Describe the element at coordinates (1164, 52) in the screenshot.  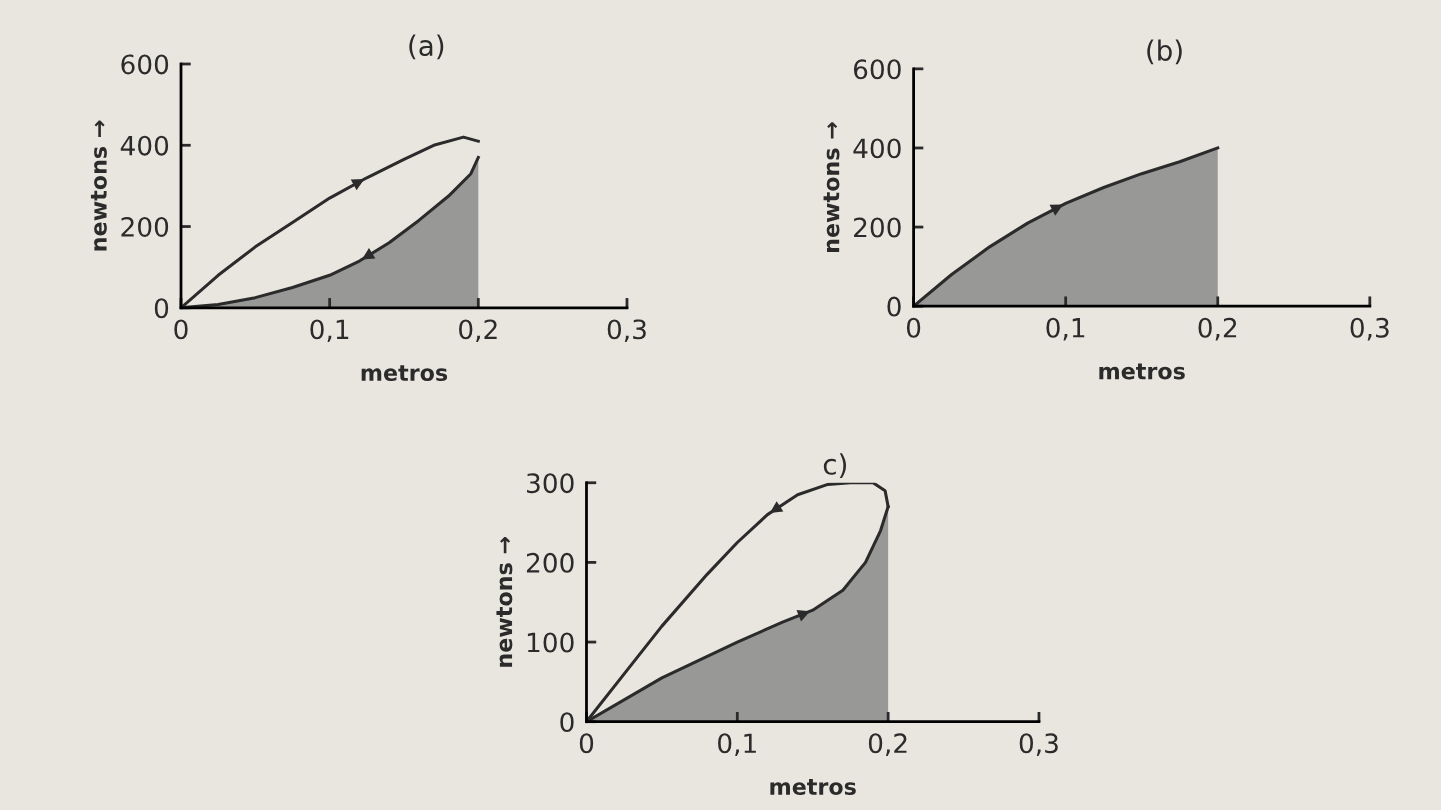
I see `chart-title: (b)` at that location.